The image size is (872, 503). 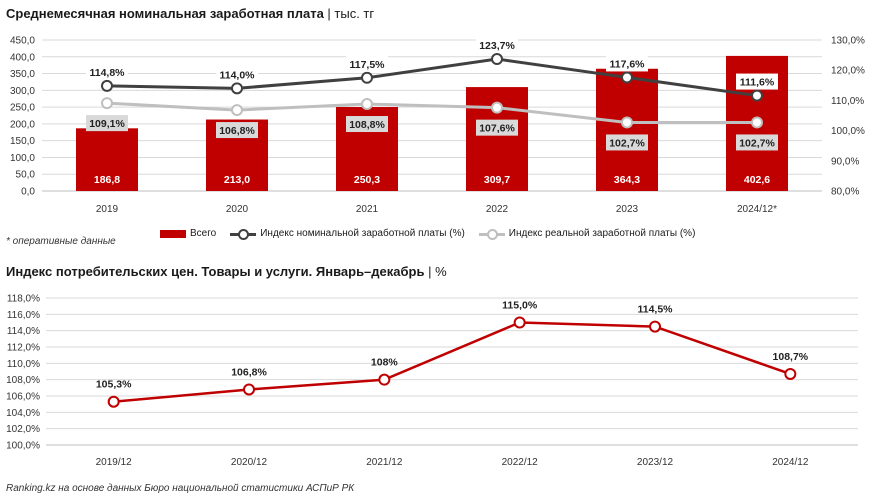 What do you see at coordinates (431, 112) in the screenshot?
I see `real-index-line` at bounding box center [431, 112].